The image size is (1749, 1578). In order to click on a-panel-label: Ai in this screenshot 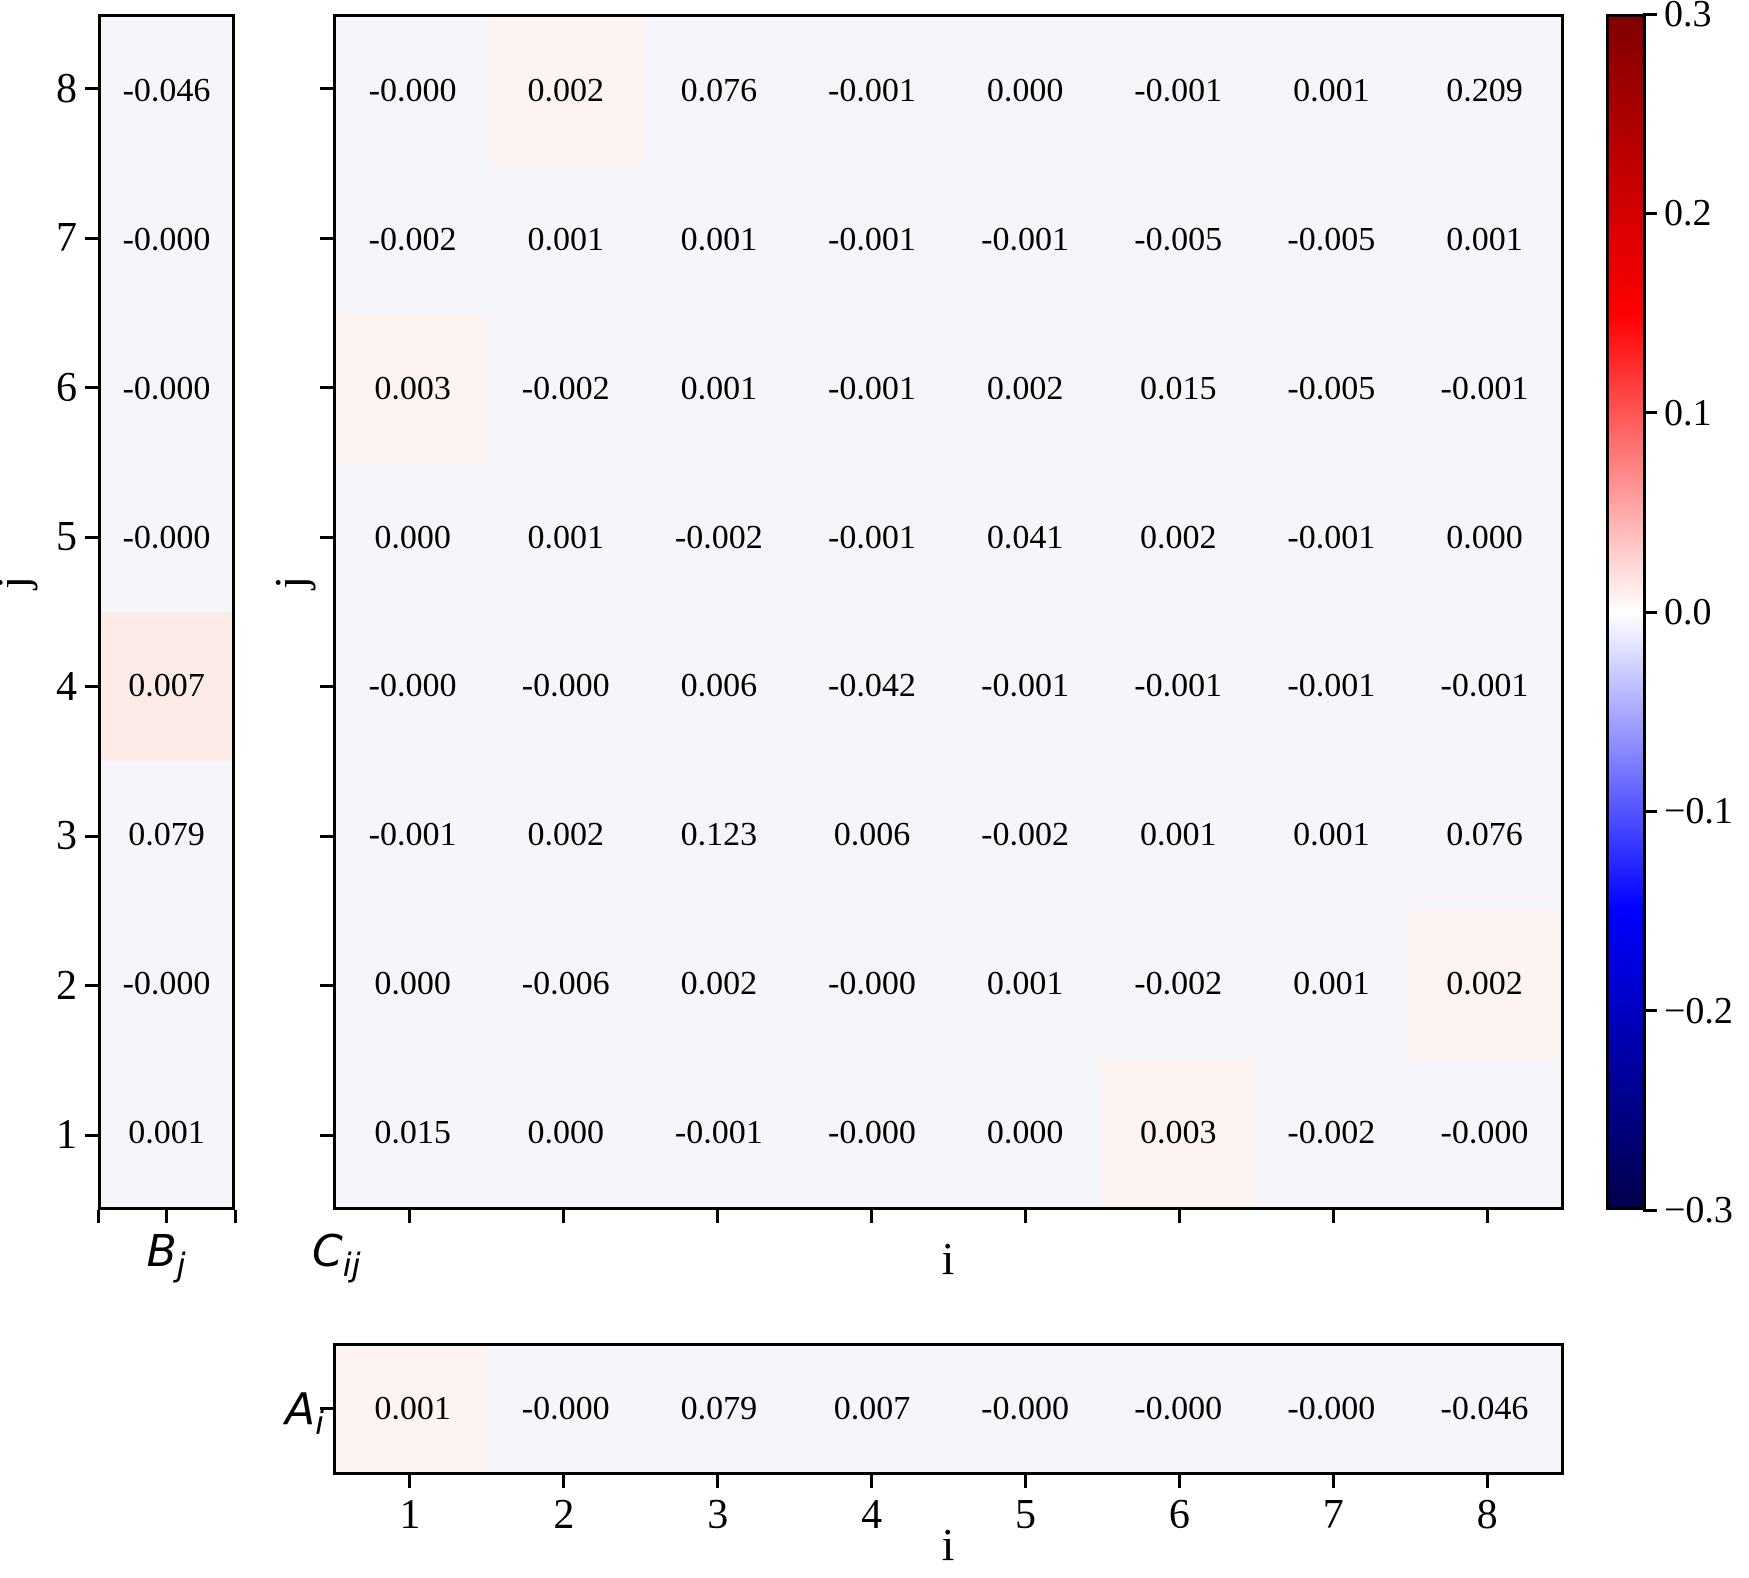, I will do `click(304, 1413)`.